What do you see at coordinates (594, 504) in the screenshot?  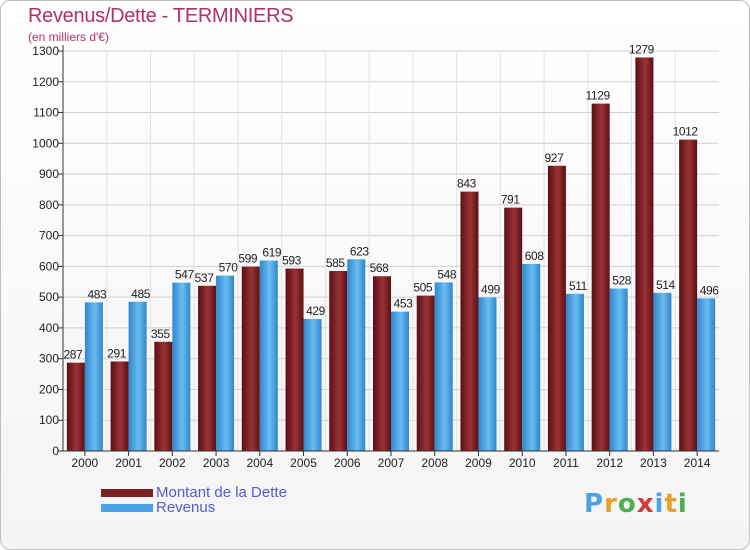 I see `logo-letter: P` at bounding box center [594, 504].